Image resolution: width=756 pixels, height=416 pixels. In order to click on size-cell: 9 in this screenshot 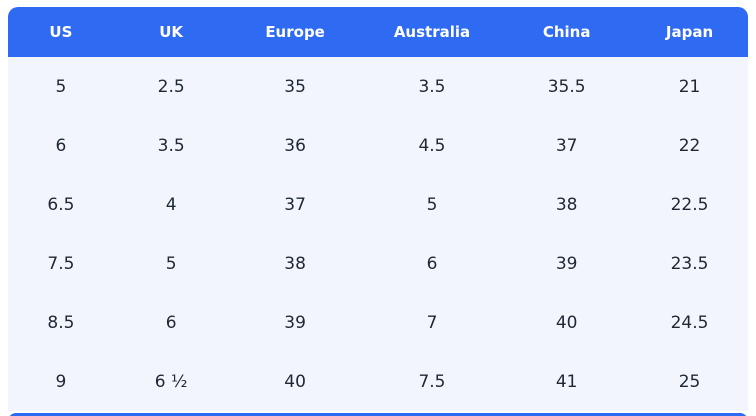, I will do `click(61, 381)`.